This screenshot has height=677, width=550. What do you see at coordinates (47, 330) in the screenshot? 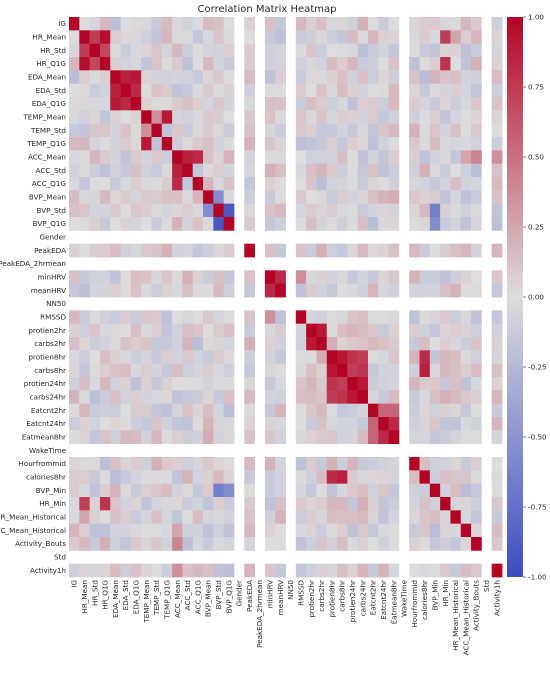
I see `y-tick-label: protien2hr` at bounding box center [47, 330].